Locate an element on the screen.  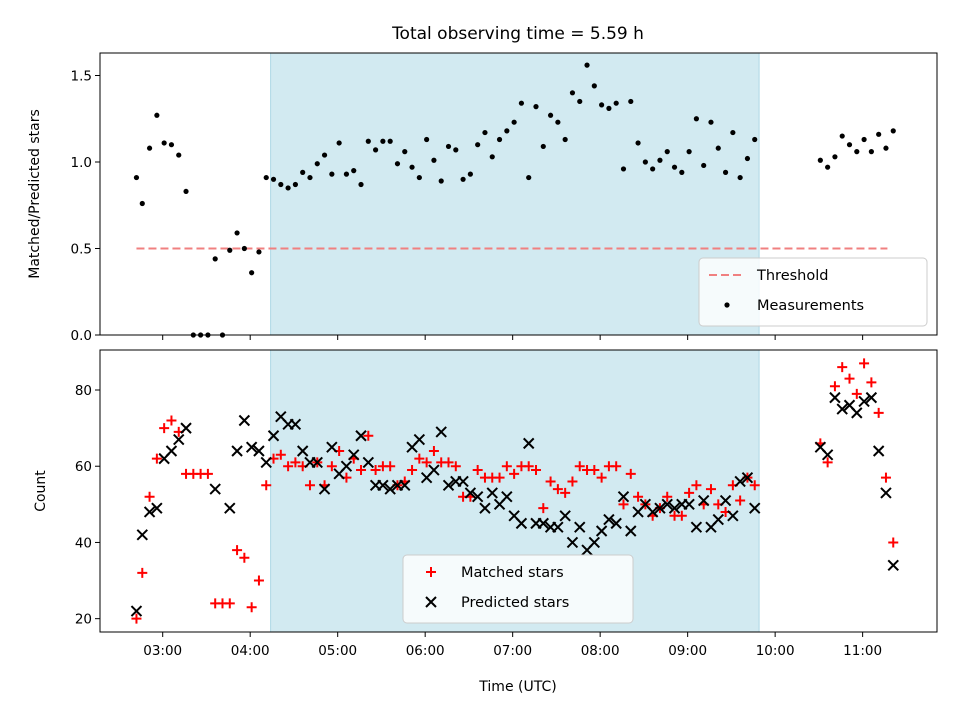
legend-measurement-symbol is located at coordinates (727, 305).